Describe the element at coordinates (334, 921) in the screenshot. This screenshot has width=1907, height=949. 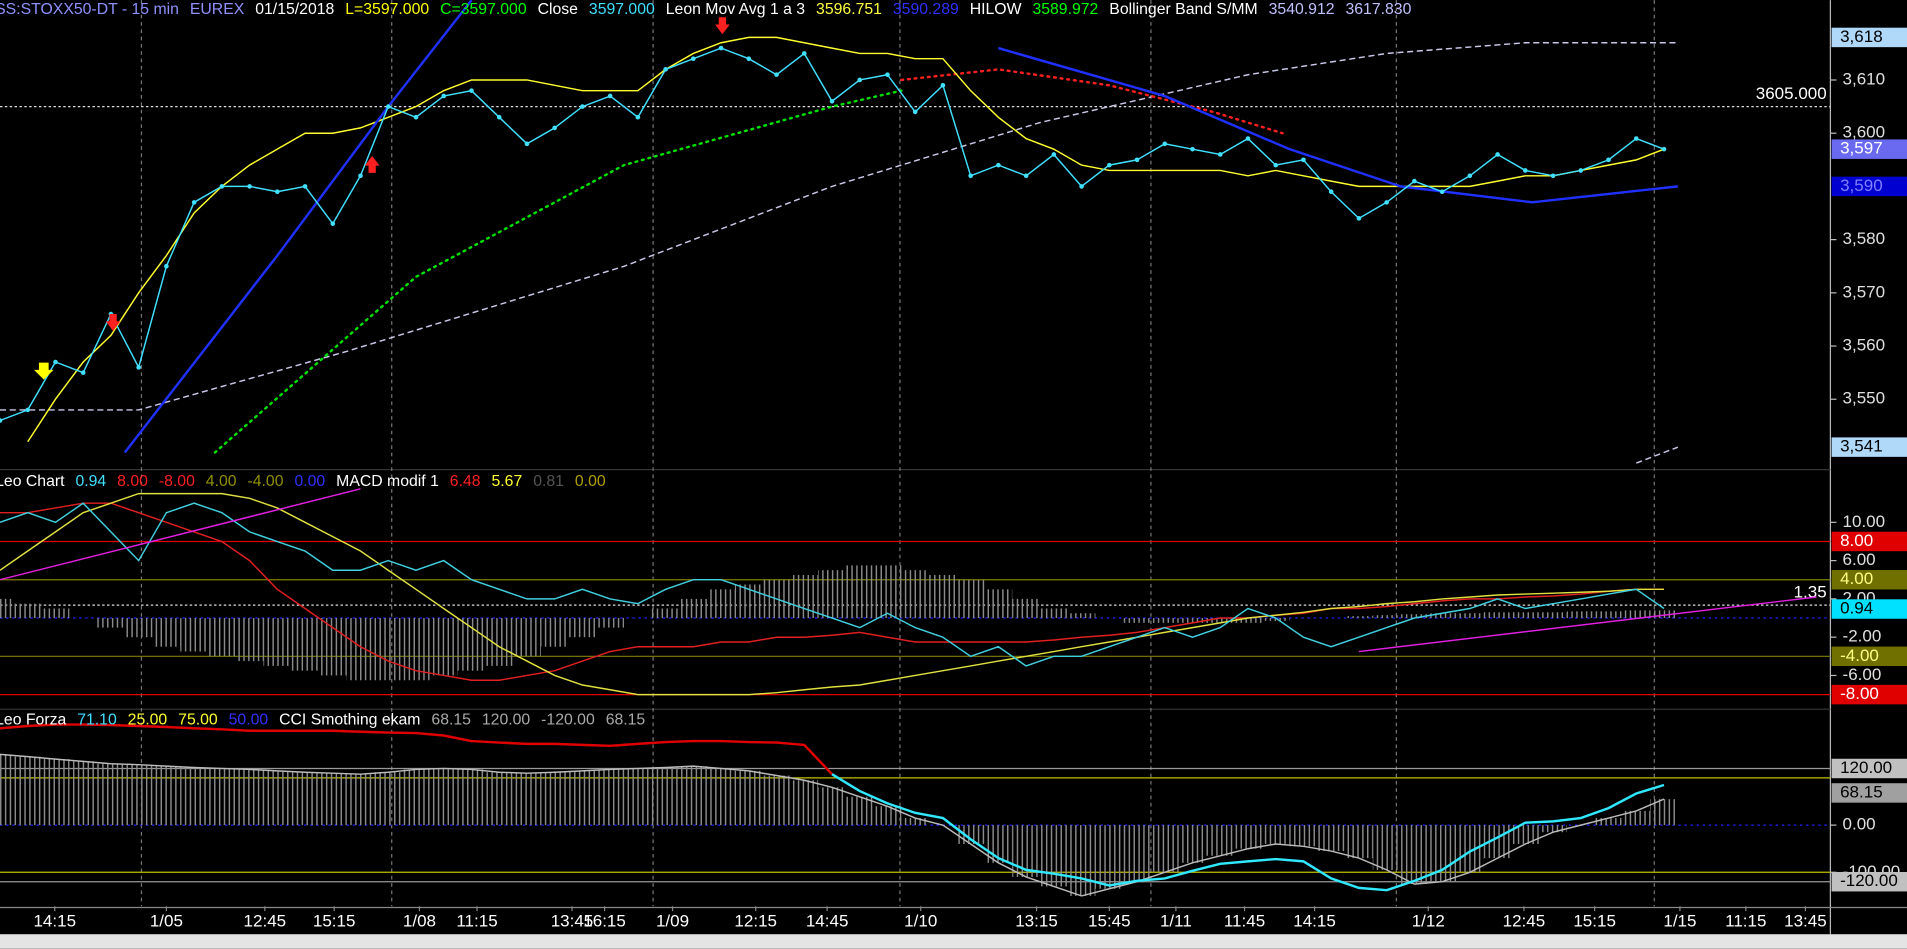
I see `x-tick-label: 15:15` at that location.